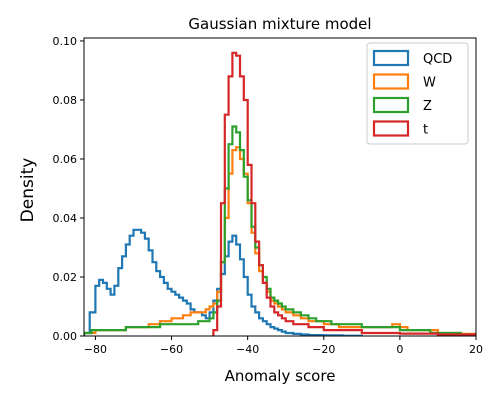 Image resolution: width=500 pixels, height=400 pixels. I want to click on y-axis-label: Density, so click(28, 190).